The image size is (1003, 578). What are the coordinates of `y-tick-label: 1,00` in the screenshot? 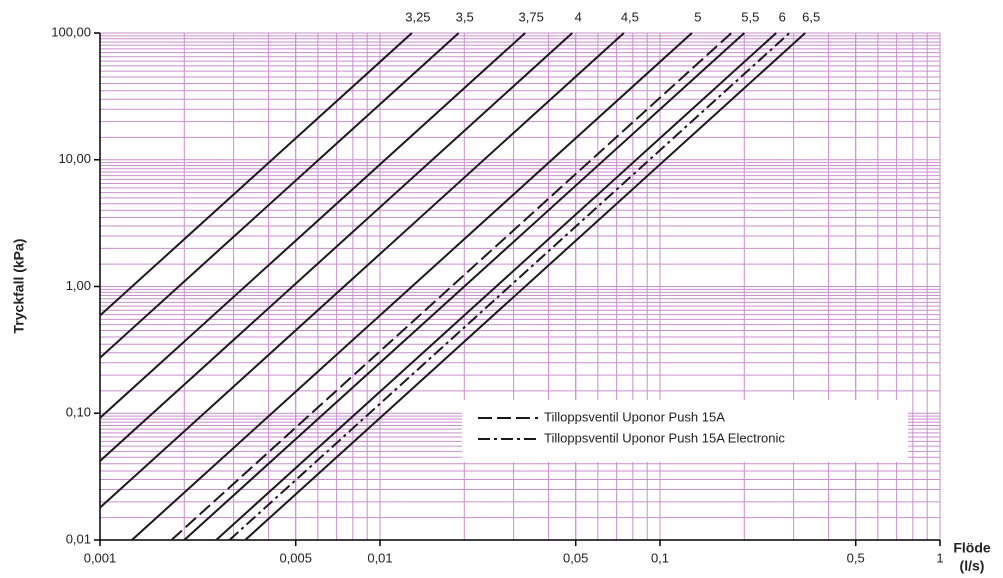 It's located at (78, 285).